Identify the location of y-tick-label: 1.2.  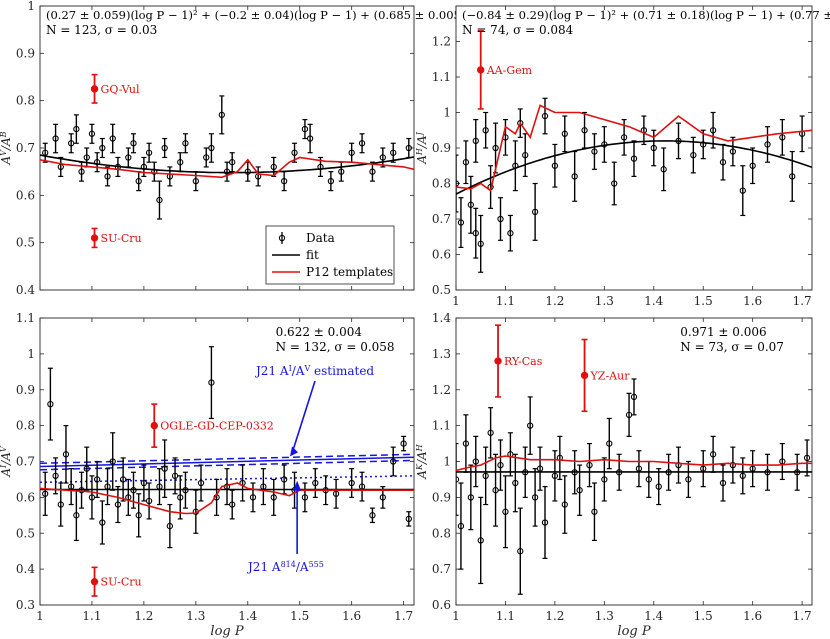
(441, 42).